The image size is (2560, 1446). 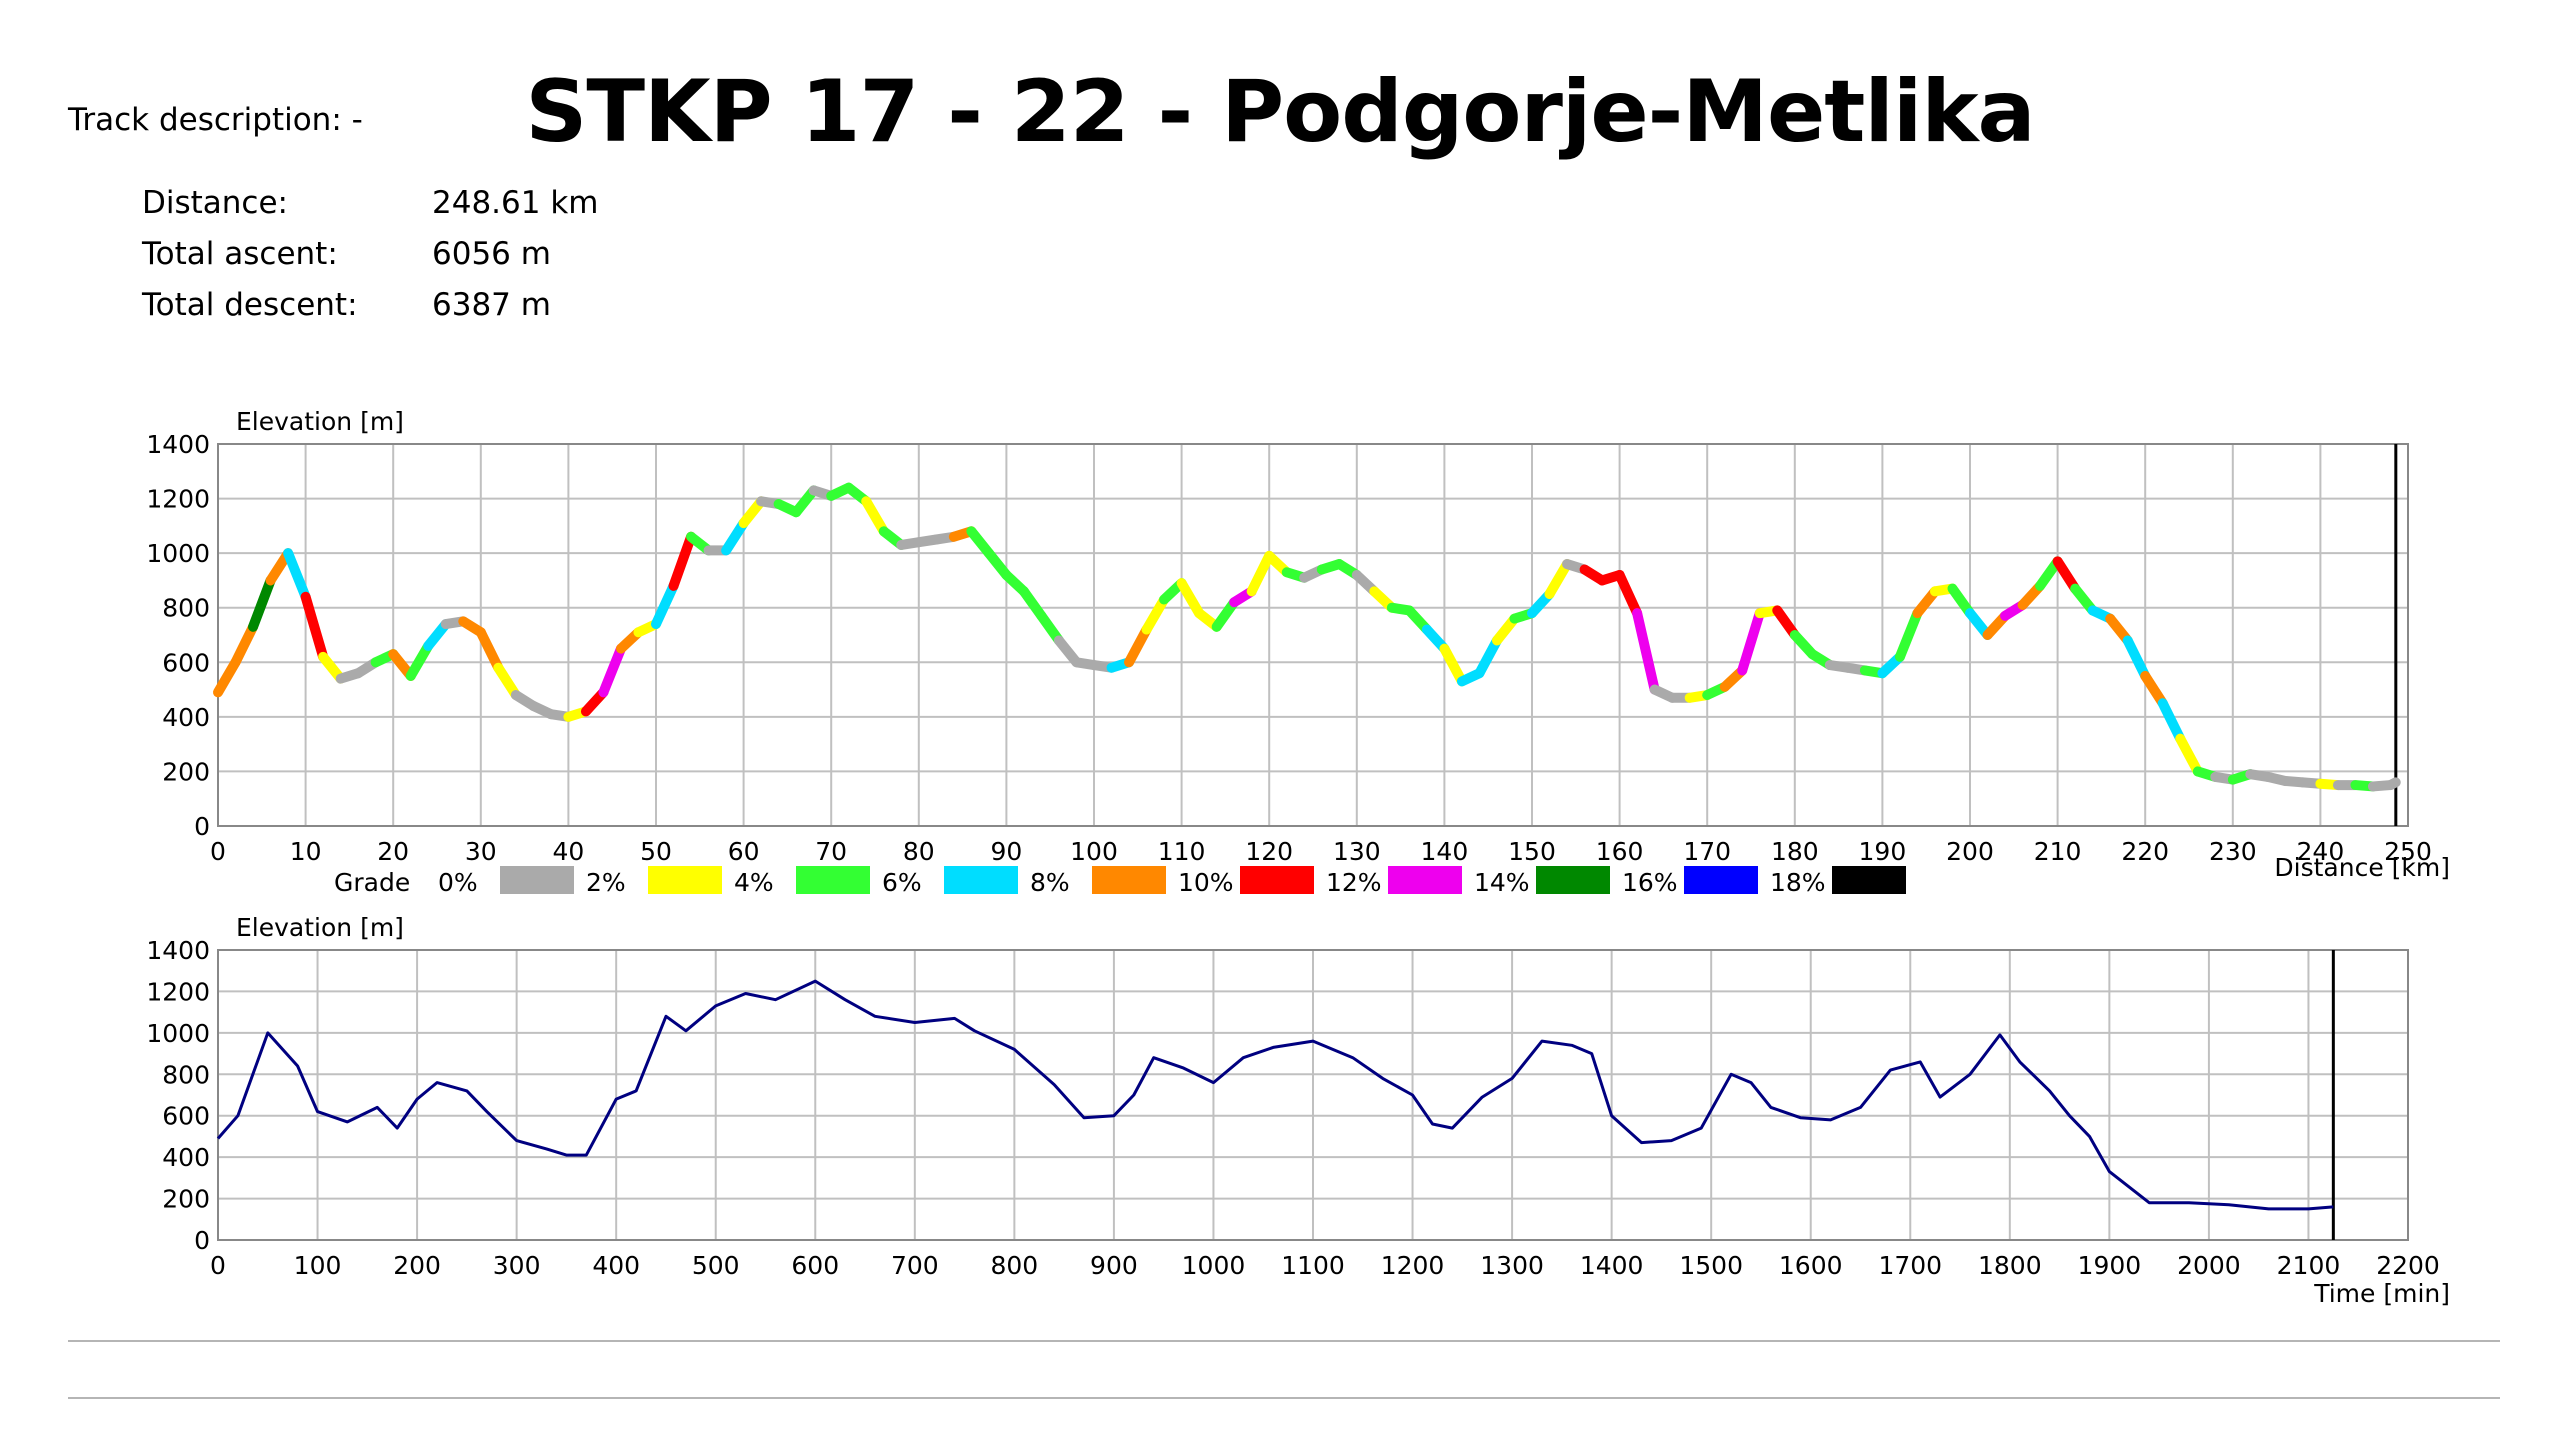 I want to click on legend-label: 14%, so click(x=1502, y=882).